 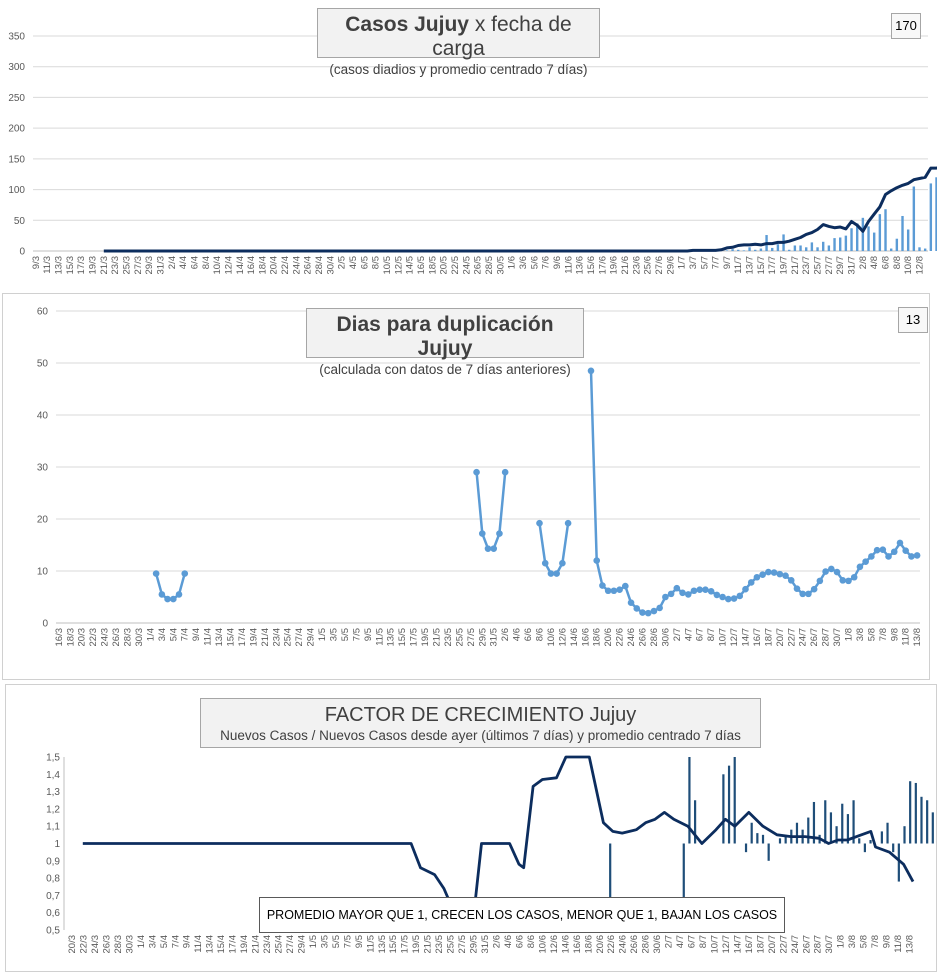 What do you see at coordinates (636, 265) in the screenshot?
I see `x-tick-label: 23/6` at bounding box center [636, 265].